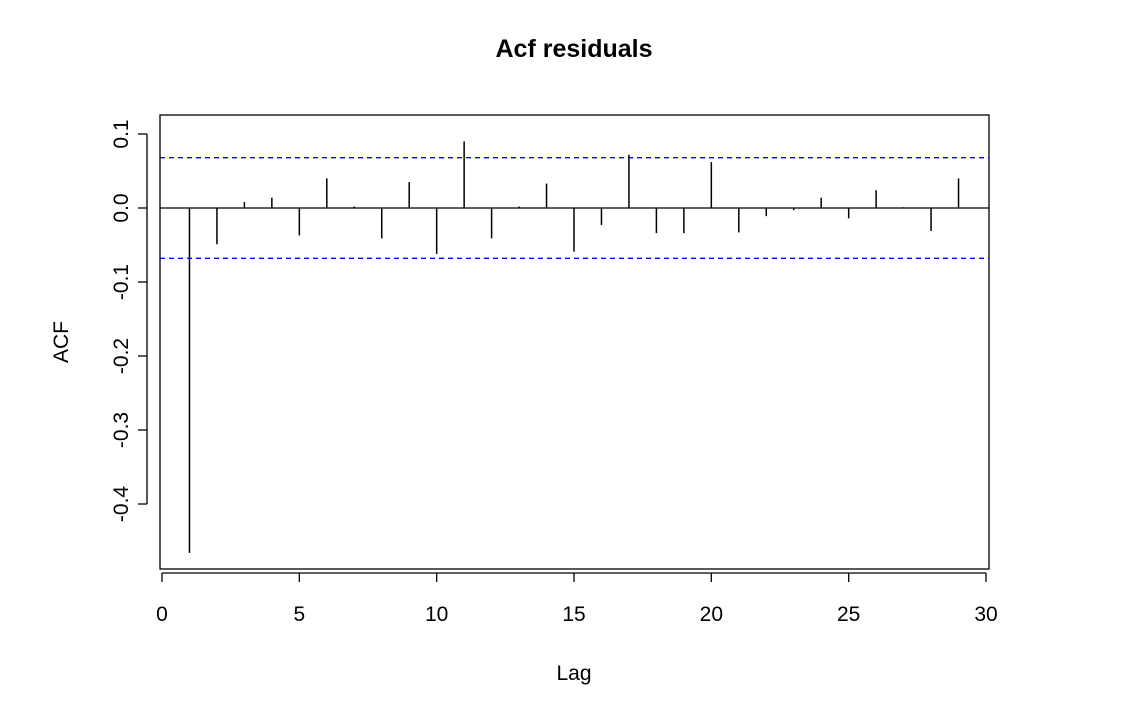 This screenshot has height=715, width=1142. I want to click on y-tick-label: 0.1, so click(121, 133).